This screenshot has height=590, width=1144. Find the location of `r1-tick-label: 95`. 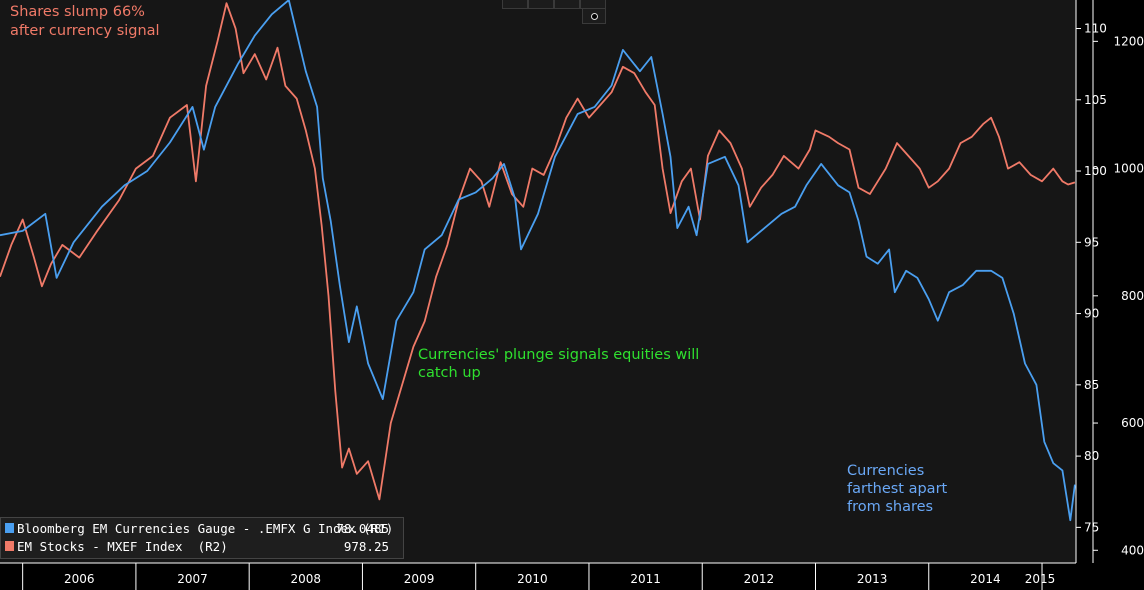

r1-tick-label: 95 is located at coordinates (1091, 242).